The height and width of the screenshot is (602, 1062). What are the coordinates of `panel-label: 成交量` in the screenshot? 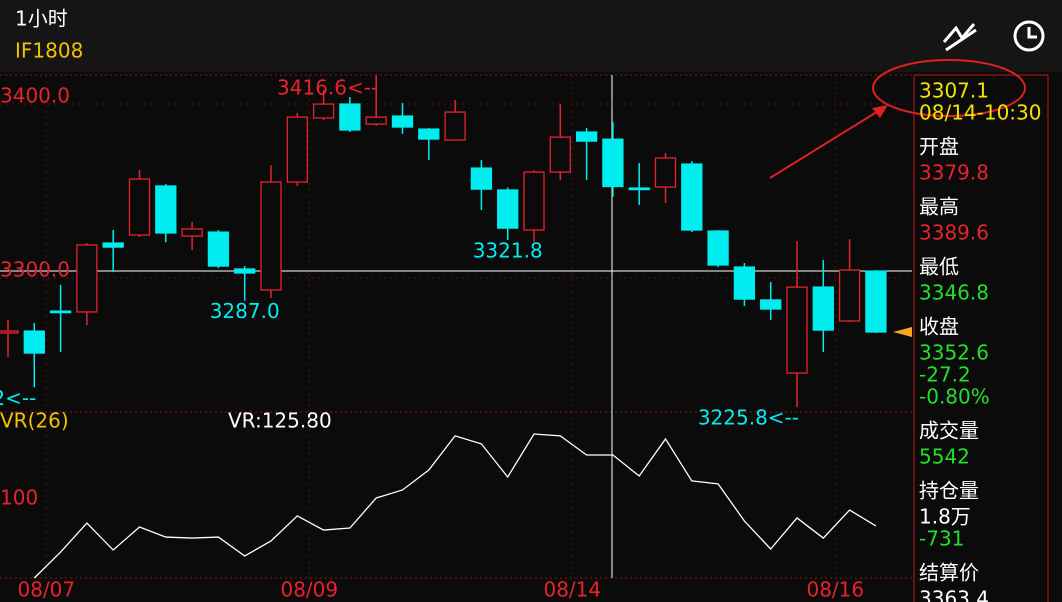 It's located at (949, 431).